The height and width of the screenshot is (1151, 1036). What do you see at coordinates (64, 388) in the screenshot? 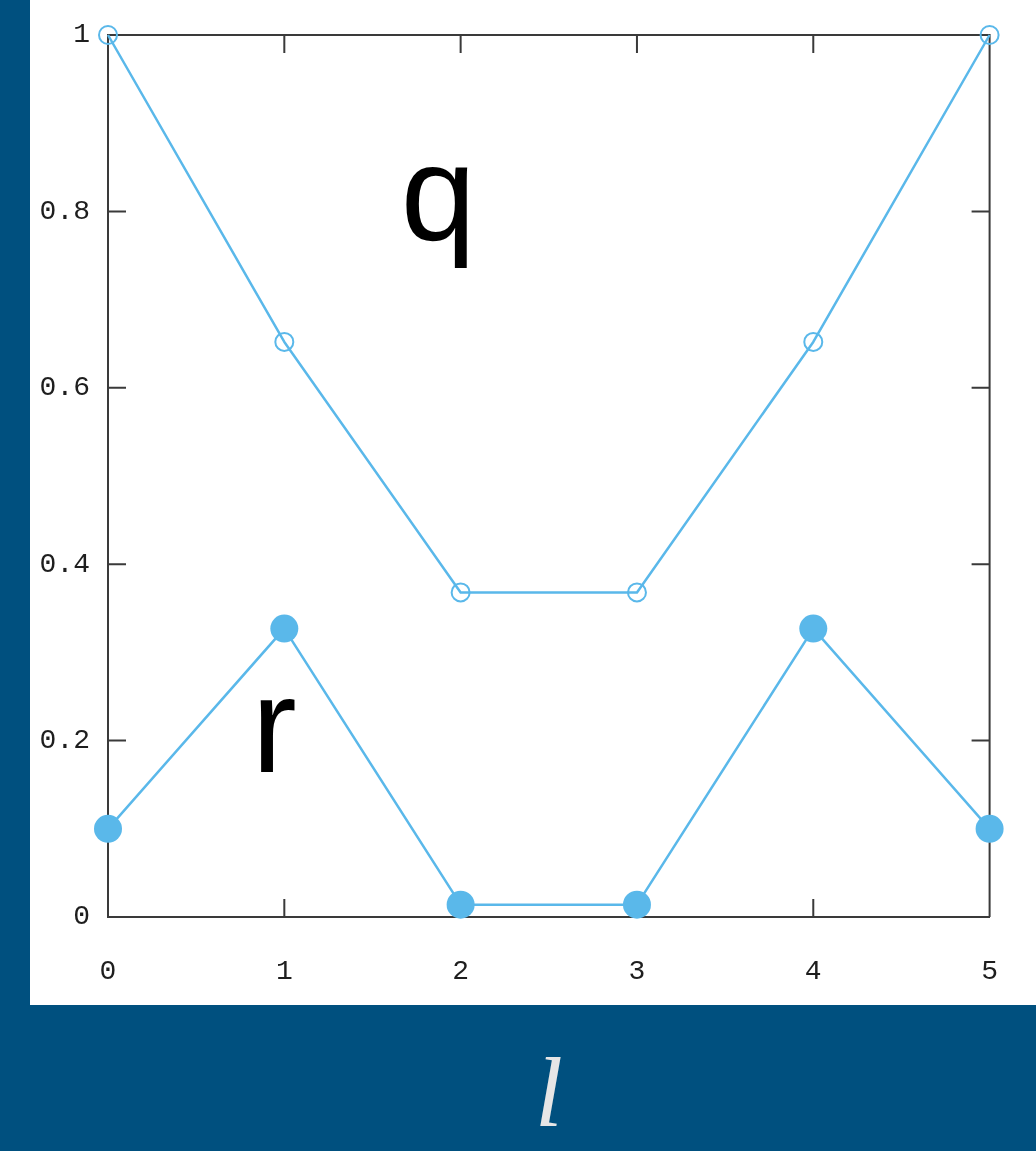
I see `y-tick-label: 0.6` at bounding box center [64, 388].